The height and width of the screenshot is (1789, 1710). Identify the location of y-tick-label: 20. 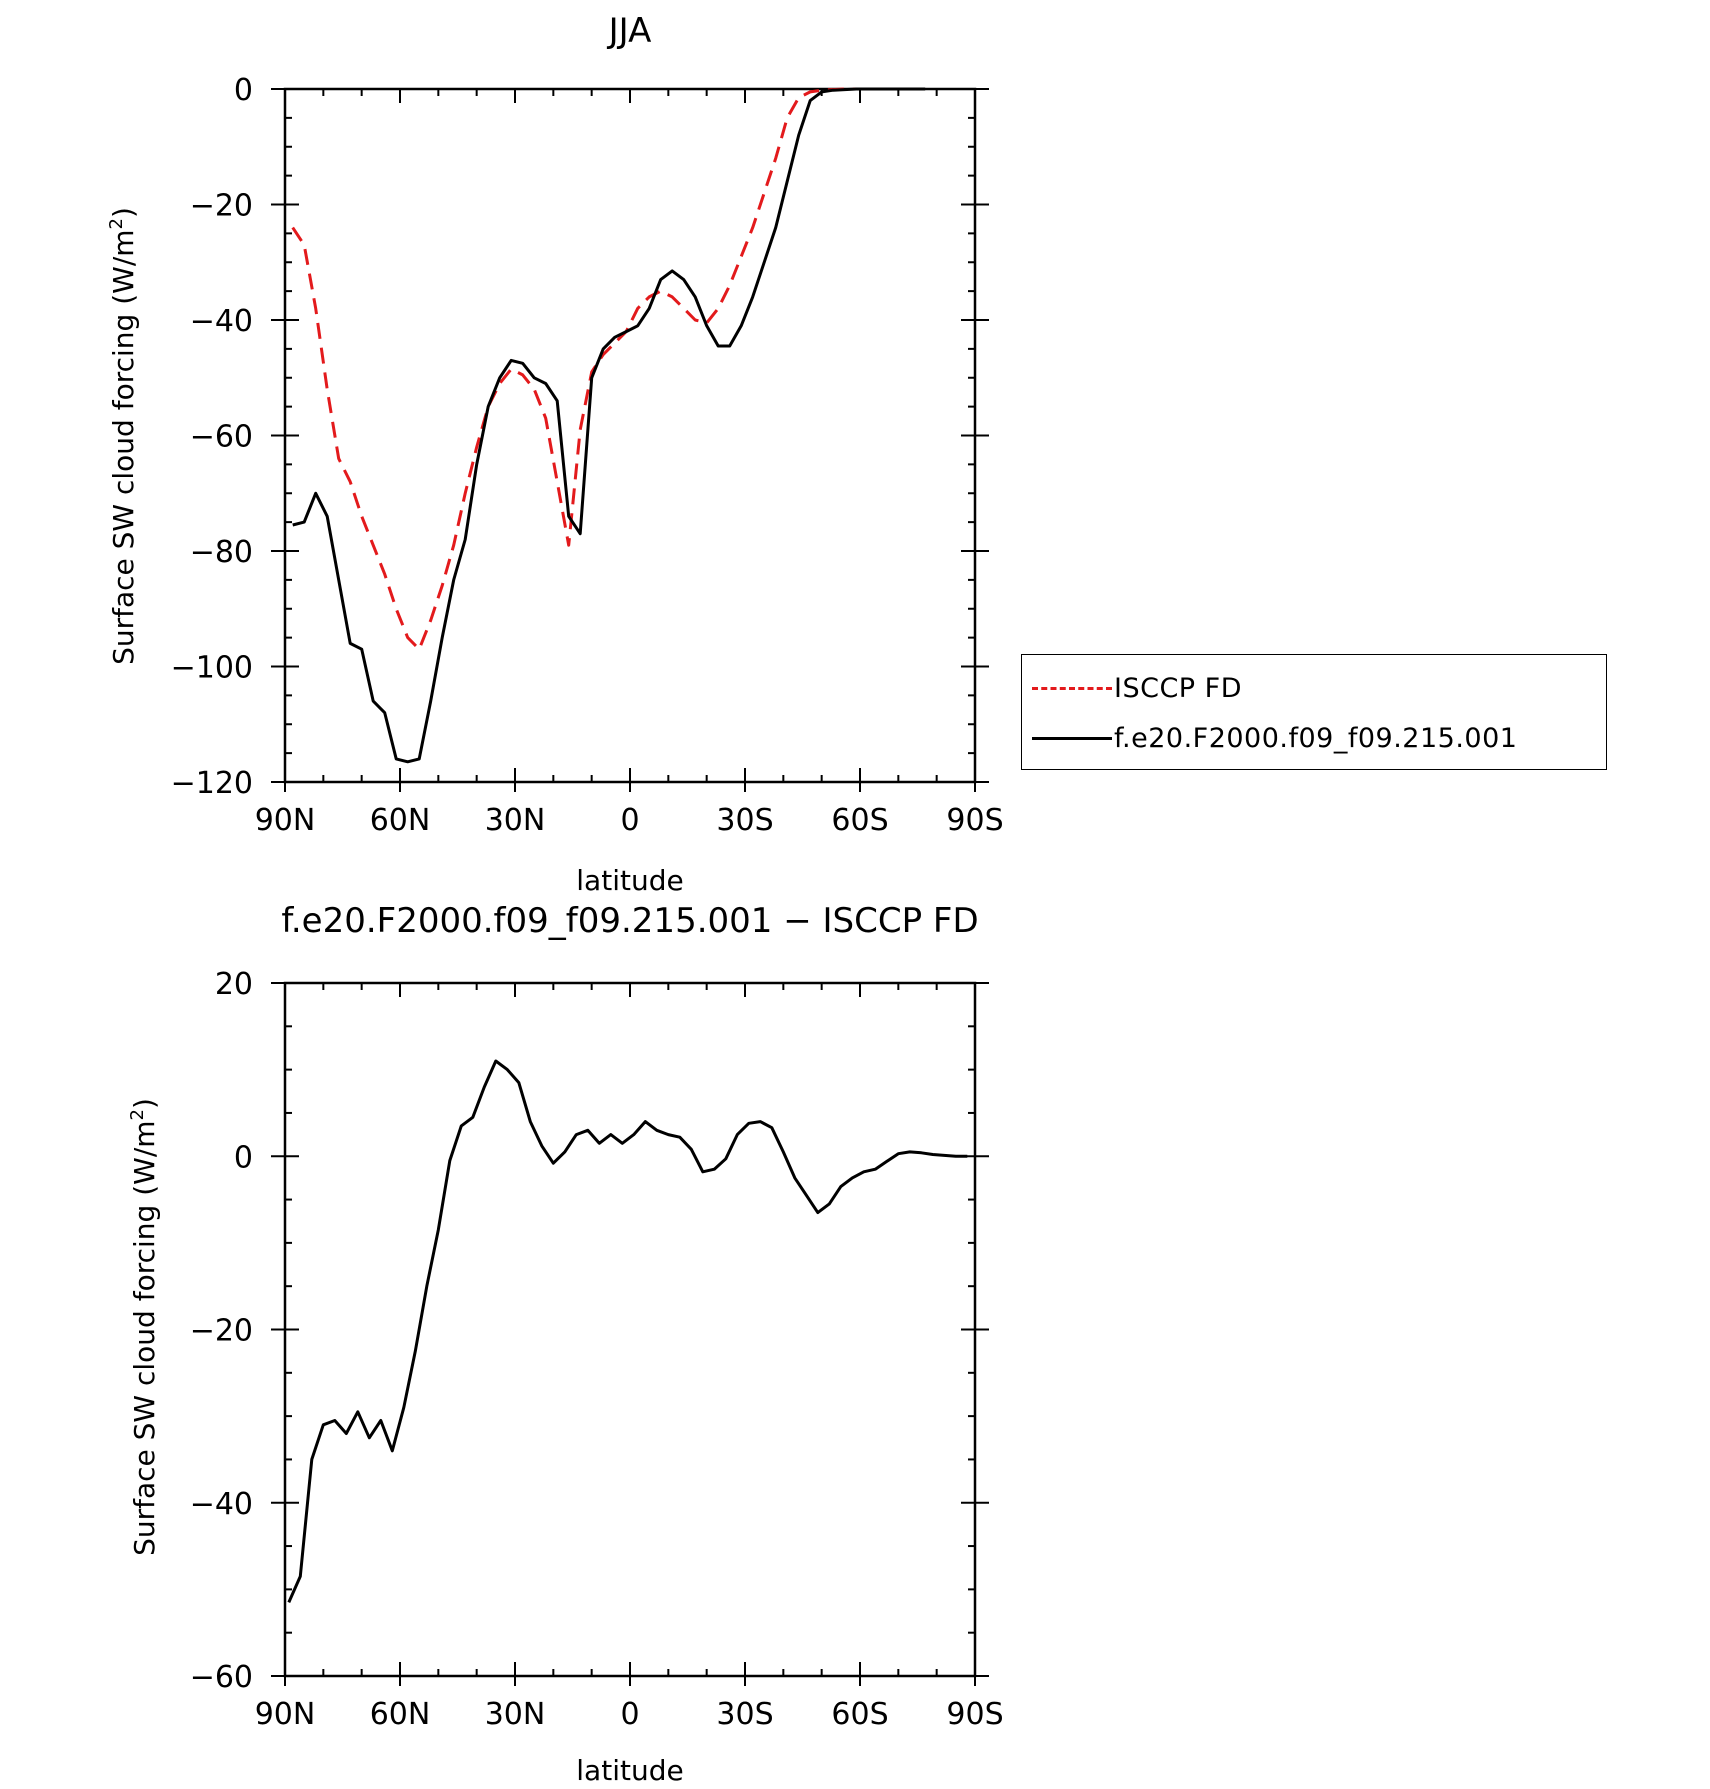
(234, 984).